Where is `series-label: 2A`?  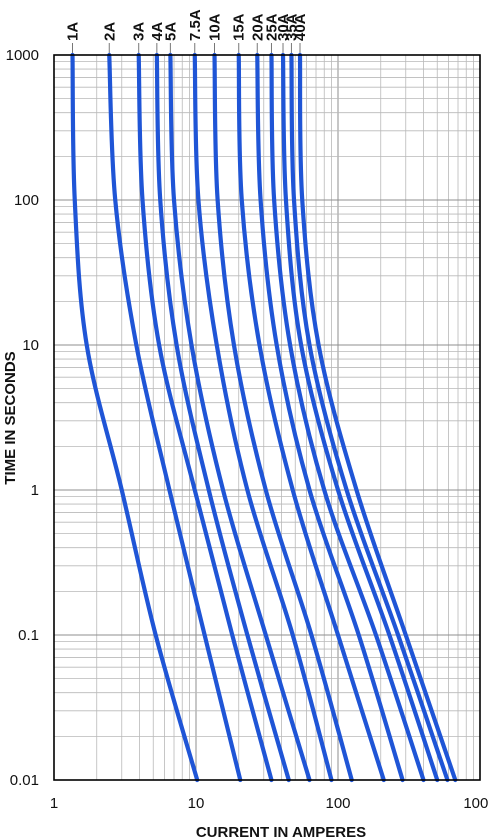 series-label: 2A is located at coordinates (109, 31).